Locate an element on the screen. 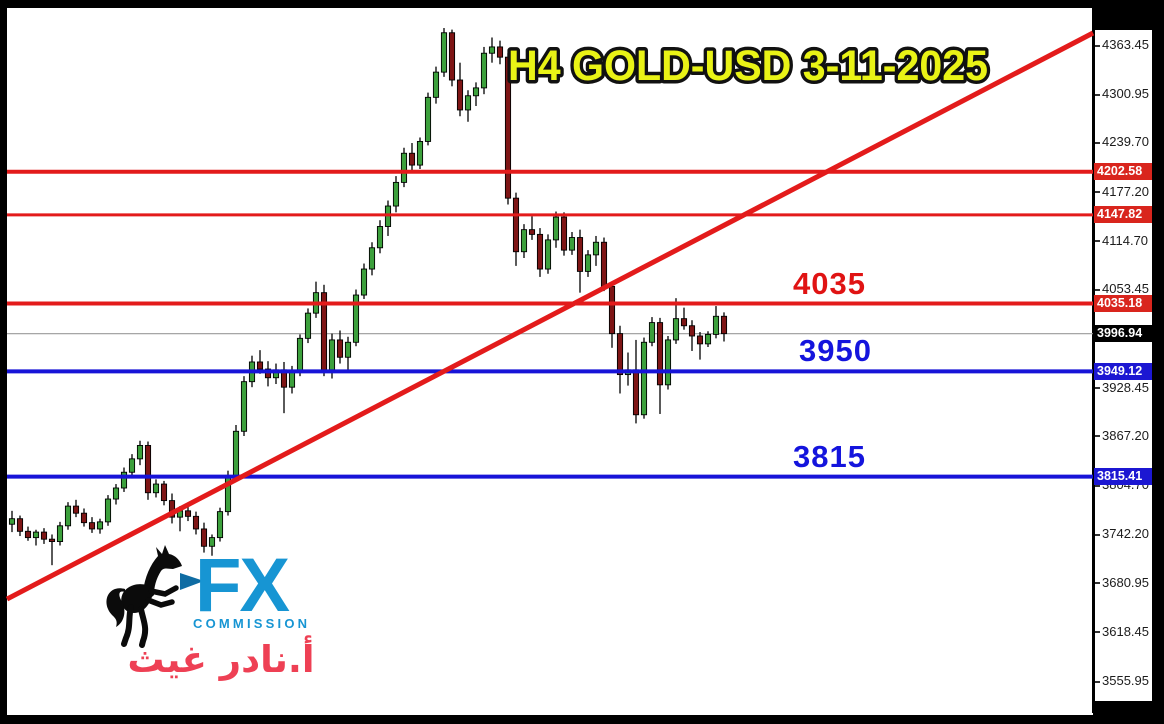 The image size is (1164, 724). price-label: 3949.12 is located at coordinates (1123, 371).